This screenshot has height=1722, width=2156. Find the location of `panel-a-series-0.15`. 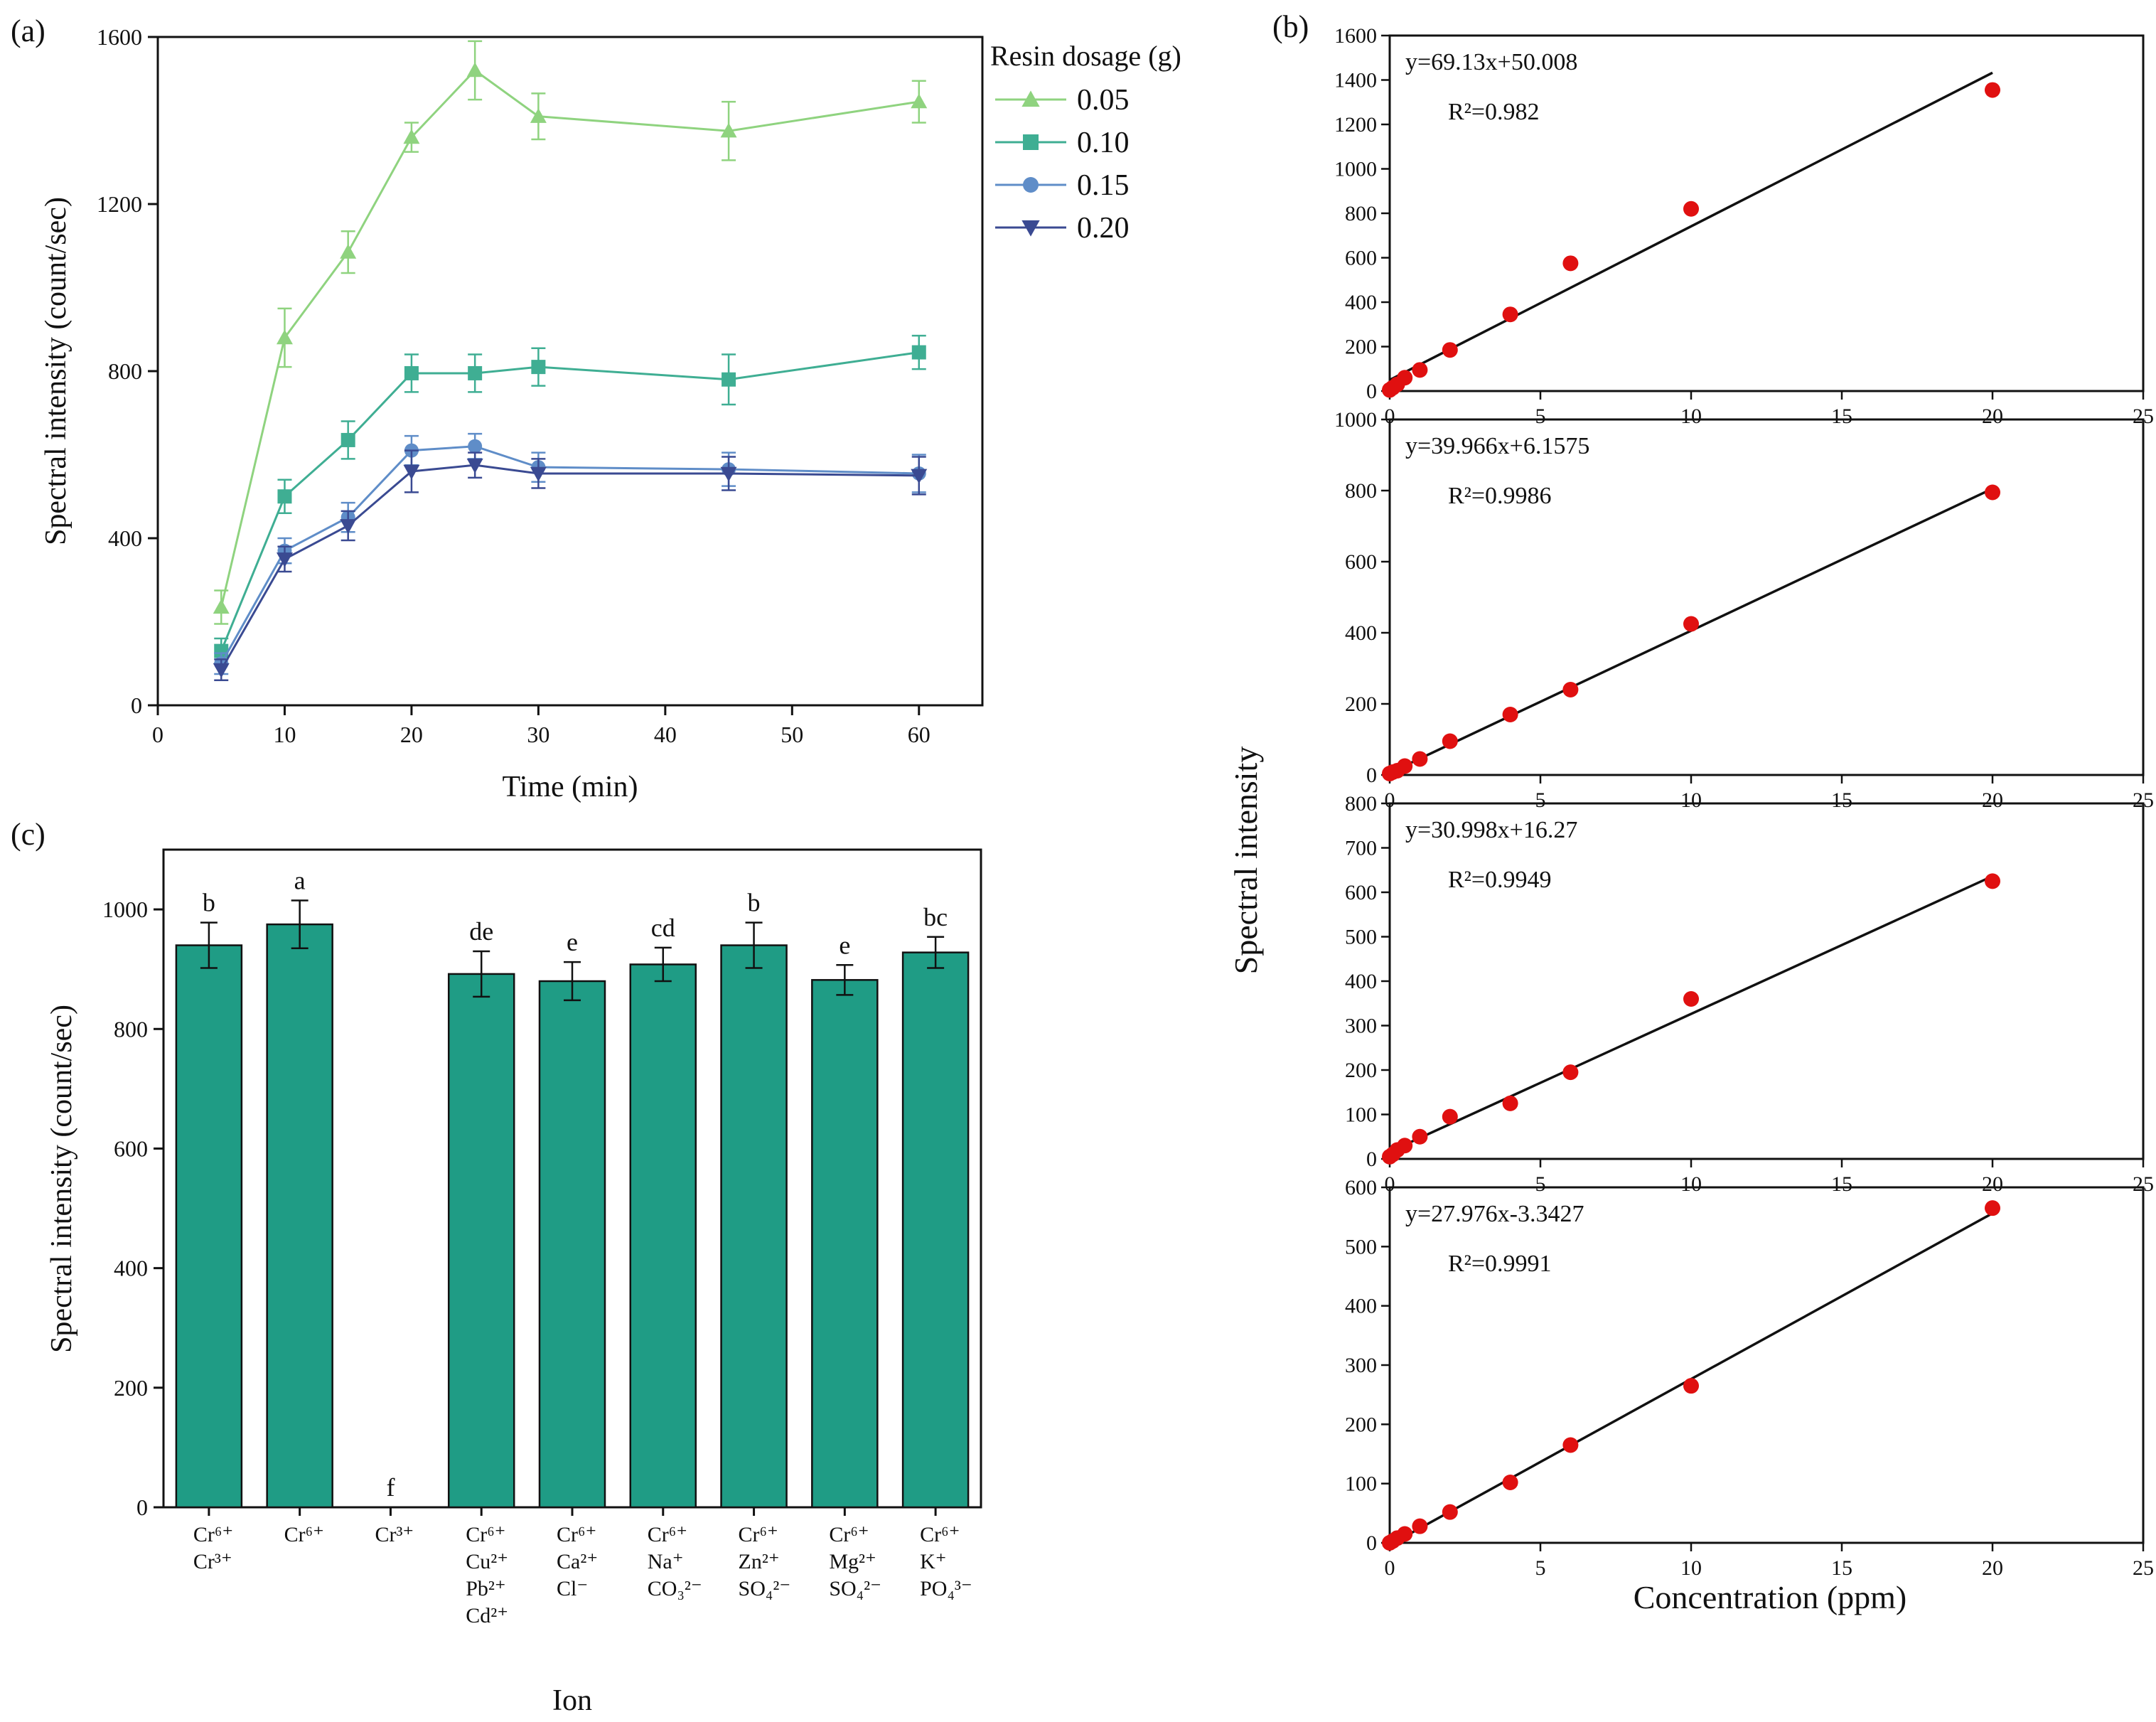

panel-a-series-0.15 is located at coordinates (570, 553).